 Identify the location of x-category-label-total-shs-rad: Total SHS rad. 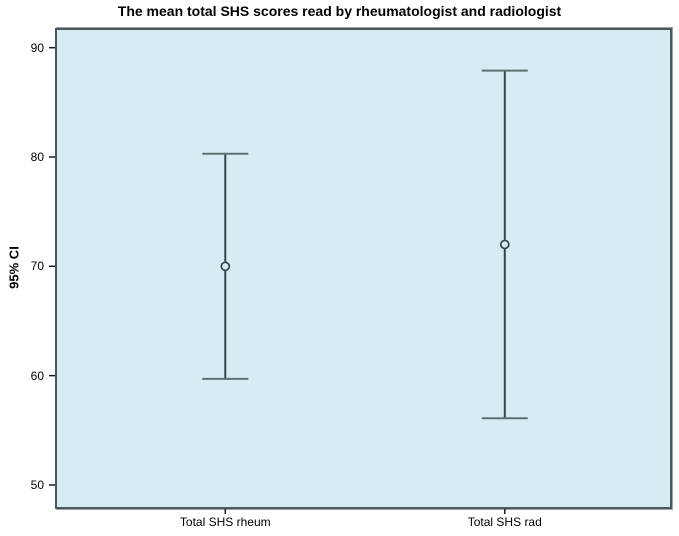
(504, 522).